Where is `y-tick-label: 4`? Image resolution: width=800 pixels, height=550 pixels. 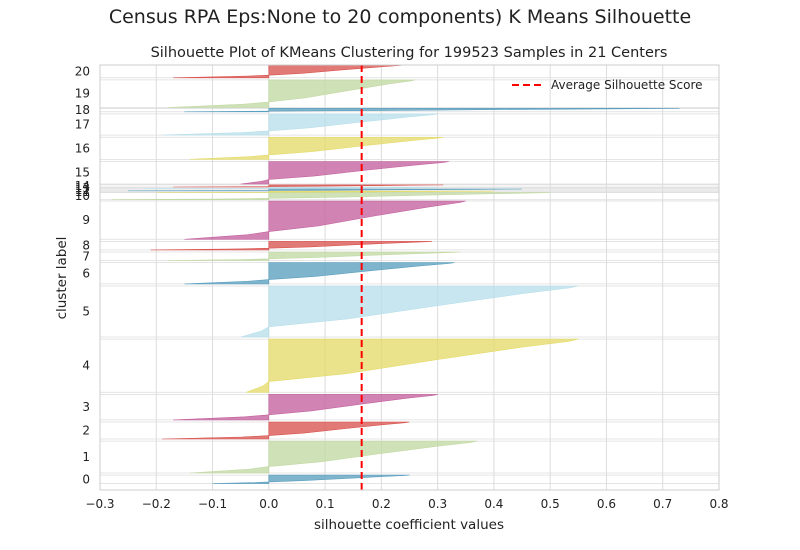
y-tick-label: 4 is located at coordinates (86, 366).